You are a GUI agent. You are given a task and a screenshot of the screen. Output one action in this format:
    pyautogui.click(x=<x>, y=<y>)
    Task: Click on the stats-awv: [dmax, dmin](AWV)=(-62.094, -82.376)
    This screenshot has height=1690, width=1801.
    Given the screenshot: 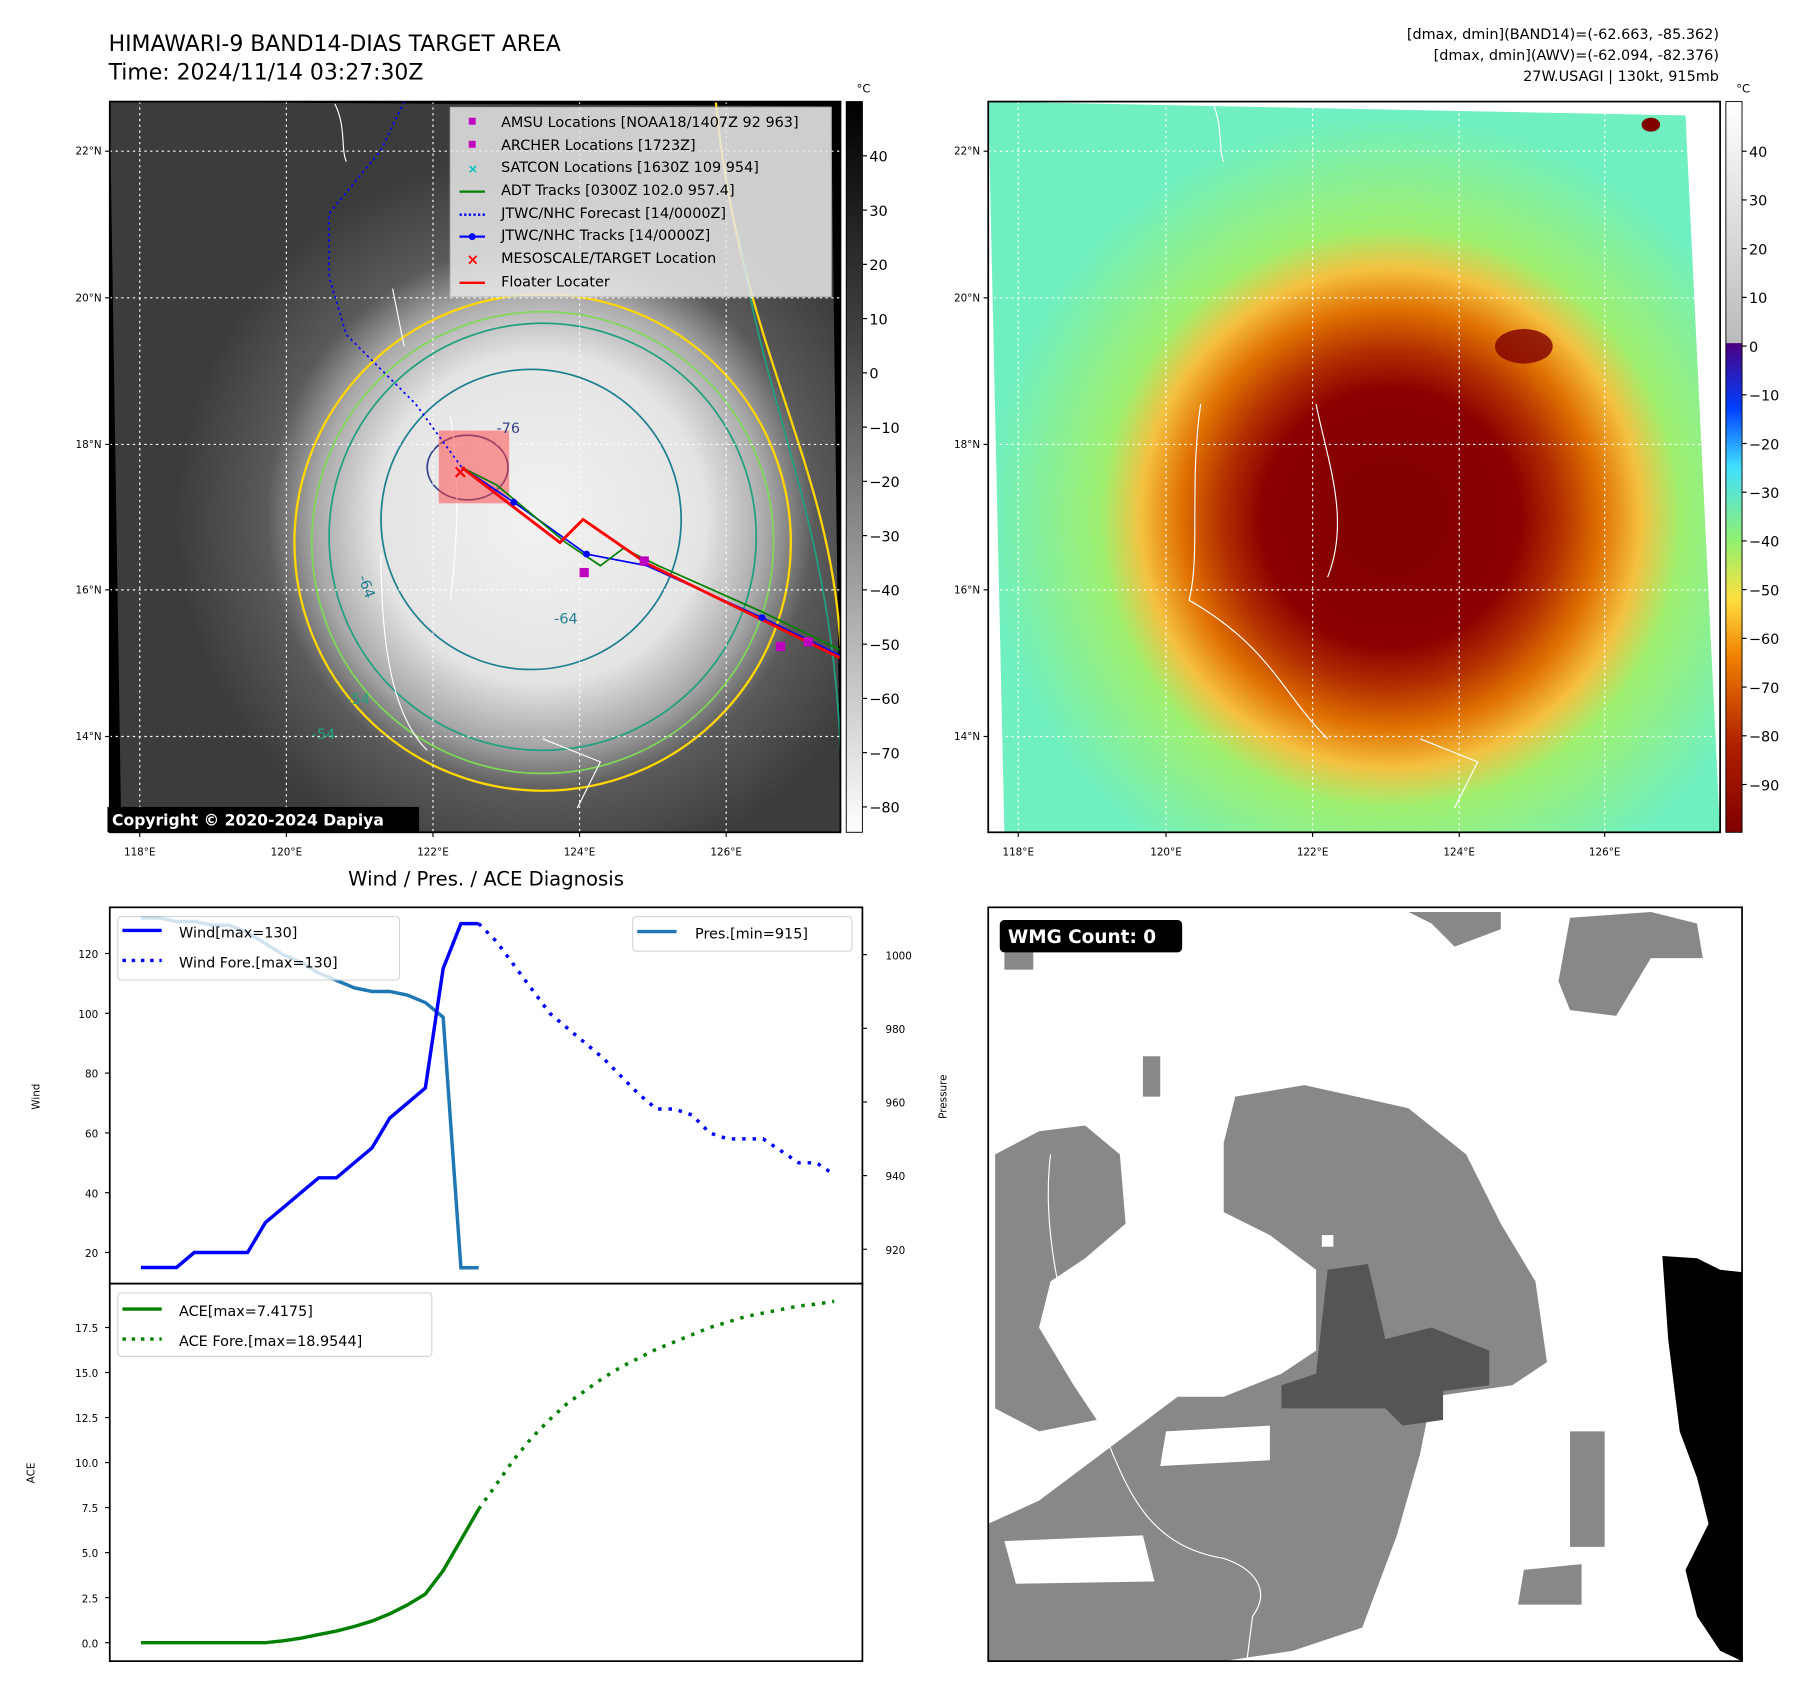 What is the action you would take?
    pyautogui.click(x=1576, y=56)
    